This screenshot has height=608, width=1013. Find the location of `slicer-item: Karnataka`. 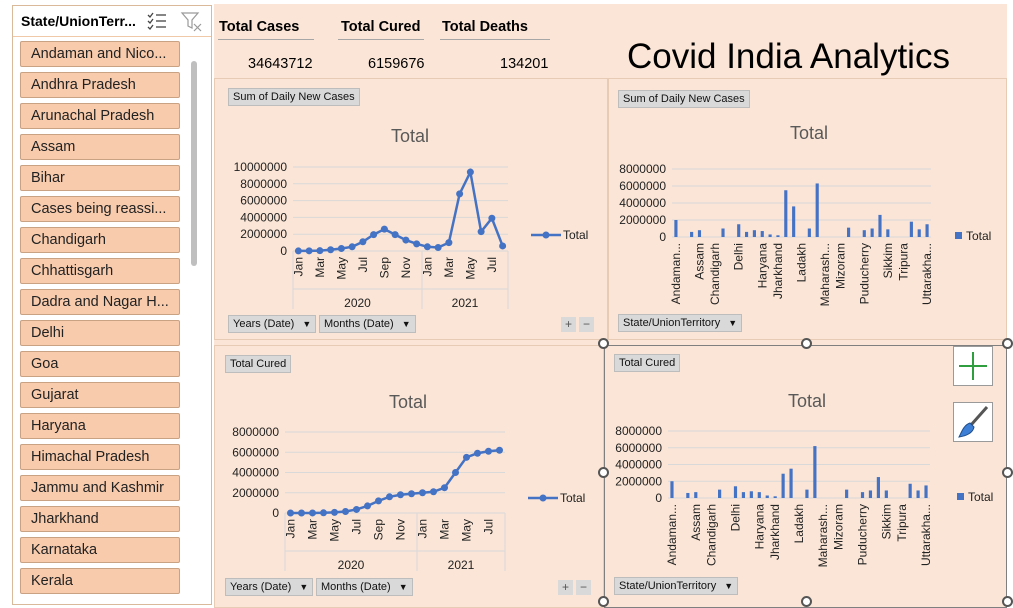

slicer-item: Karnataka is located at coordinates (100, 550).